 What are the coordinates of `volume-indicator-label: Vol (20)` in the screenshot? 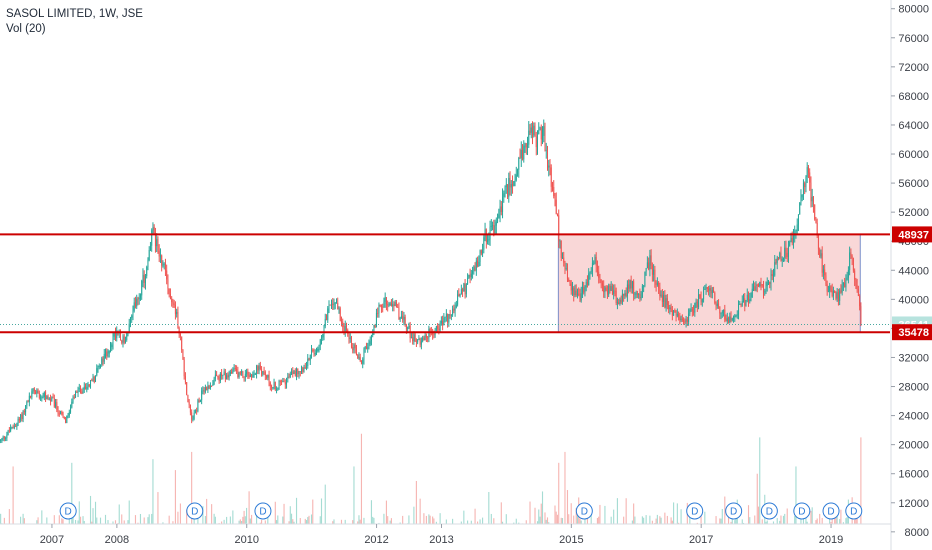 It's located at (26, 29).